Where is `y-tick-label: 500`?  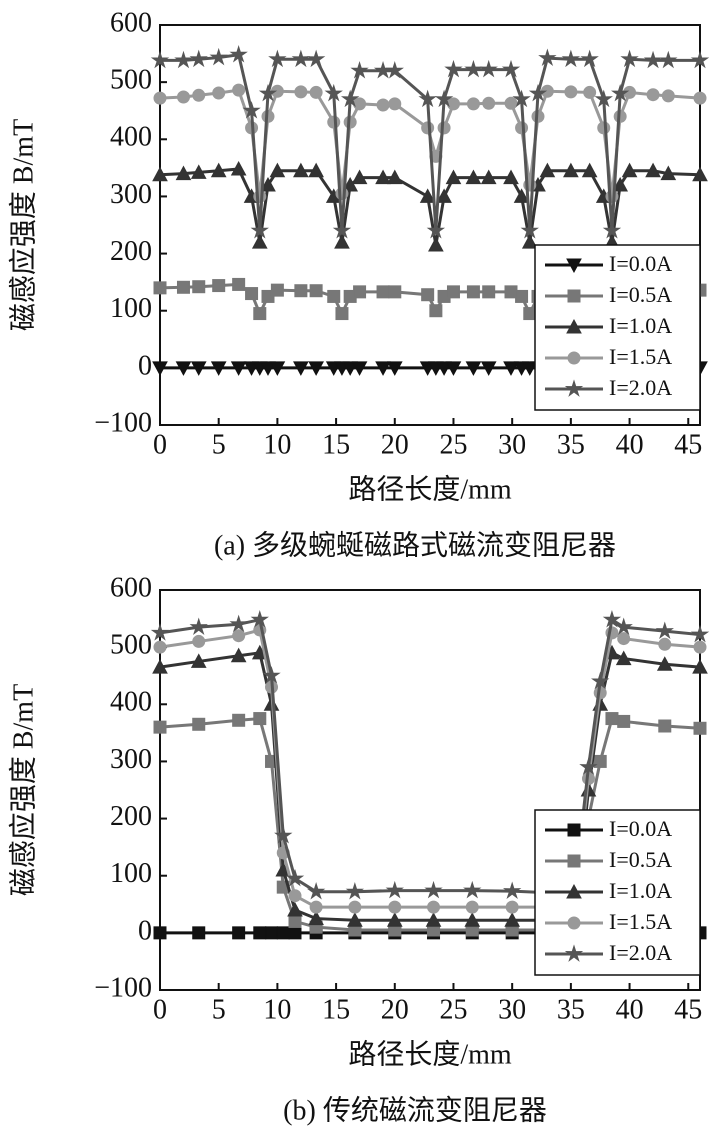
y-tick-label: 500 is located at coordinates (131, 80).